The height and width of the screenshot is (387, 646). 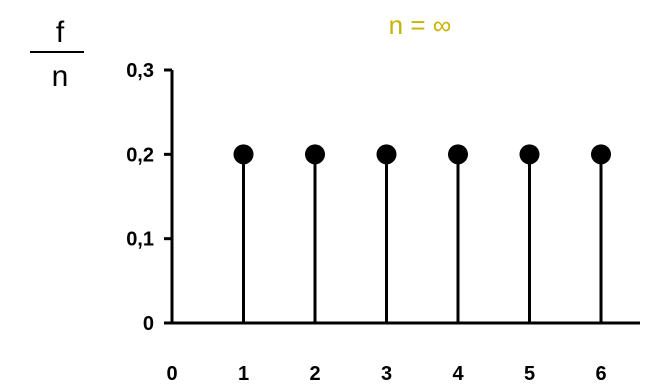 What do you see at coordinates (140, 71) in the screenshot?
I see `y-tick-label: 0,3` at bounding box center [140, 71].